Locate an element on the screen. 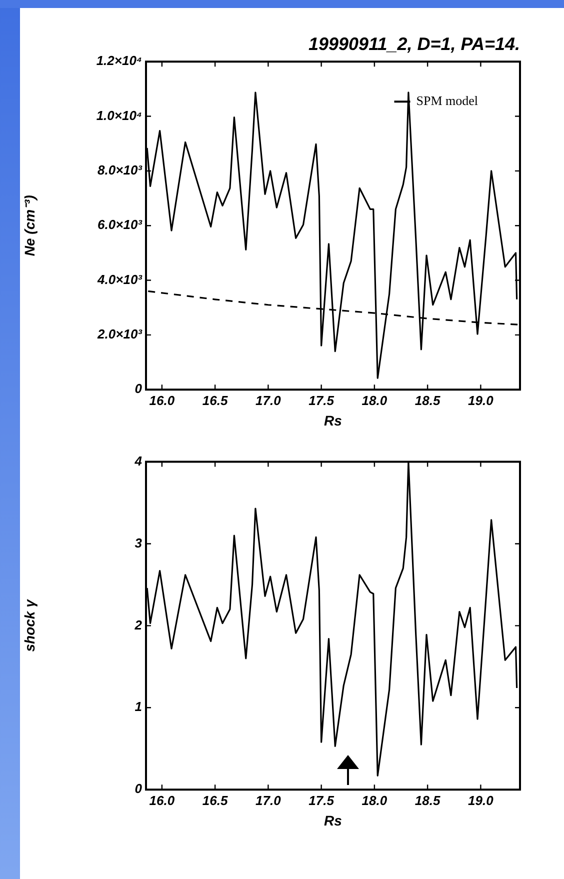 This screenshot has height=879, width=564. y-tick-label: 1.2×10⁴ is located at coordinates (119, 60).